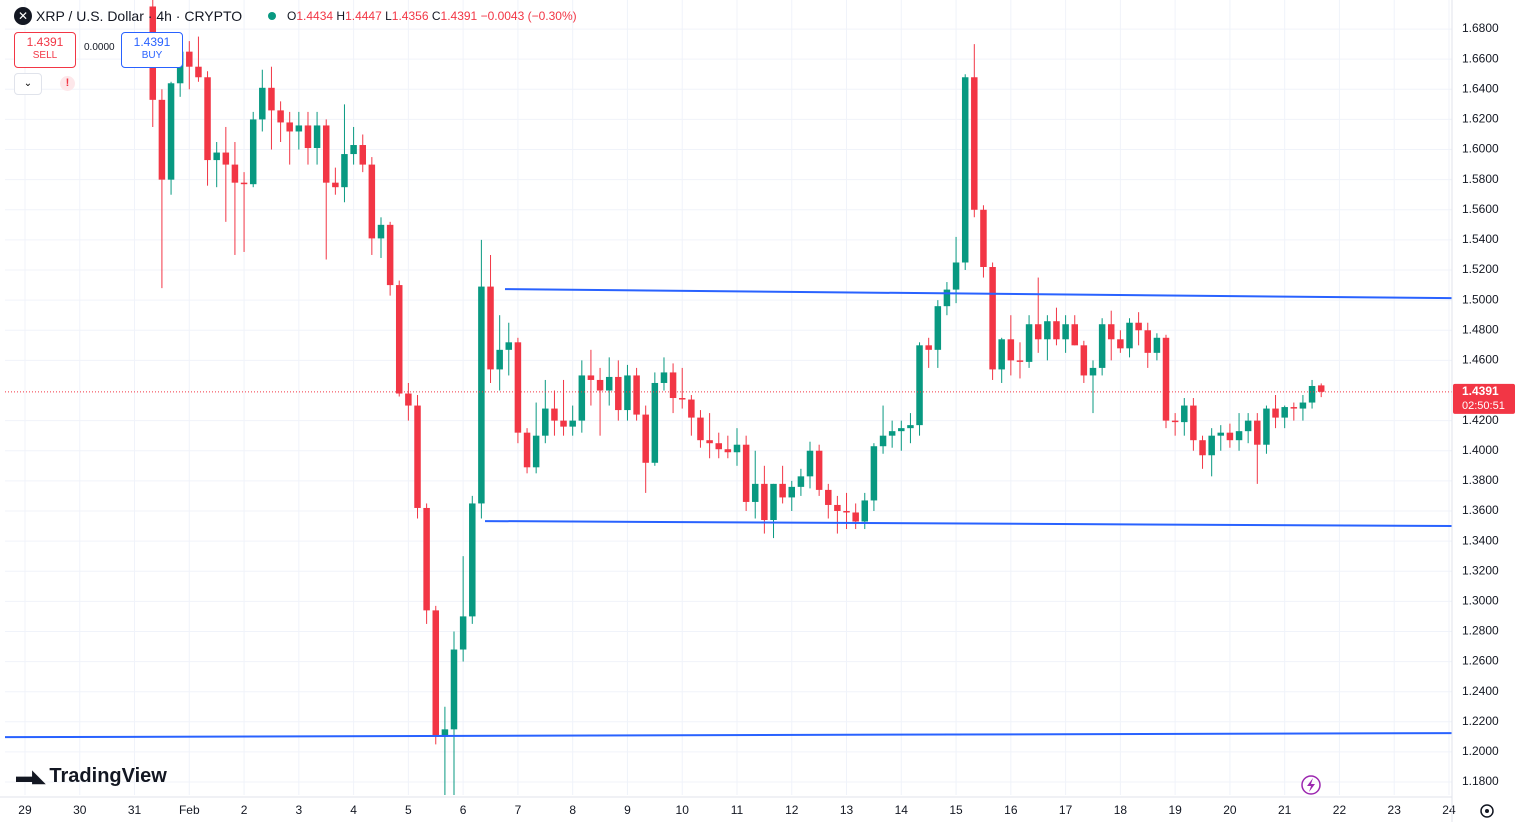  I want to click on flash-icon, so click(1311, 785).